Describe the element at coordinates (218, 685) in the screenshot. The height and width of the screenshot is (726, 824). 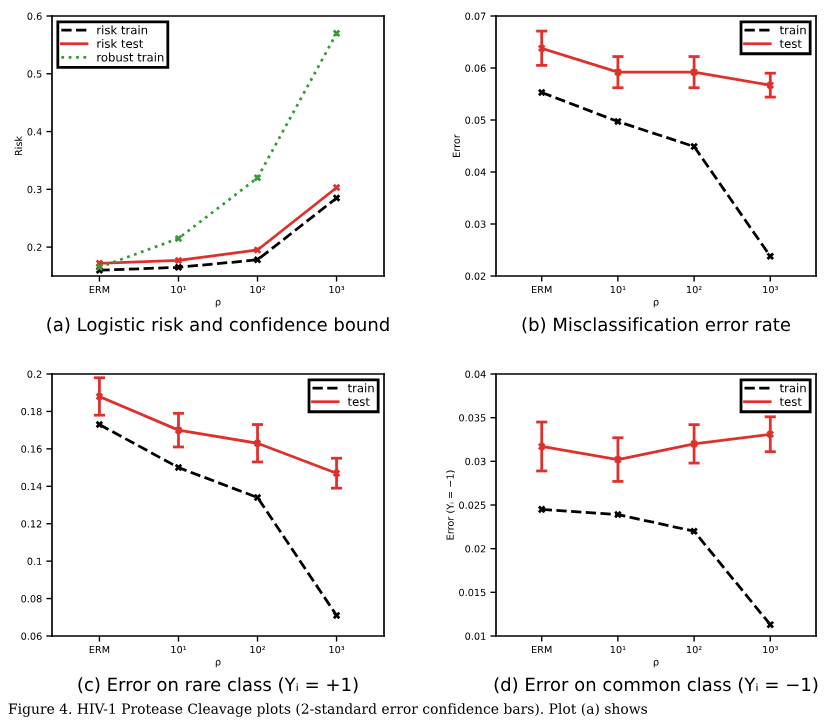
I see `text: (c) Error on rare class (Yᵢ = +1)` at that location.